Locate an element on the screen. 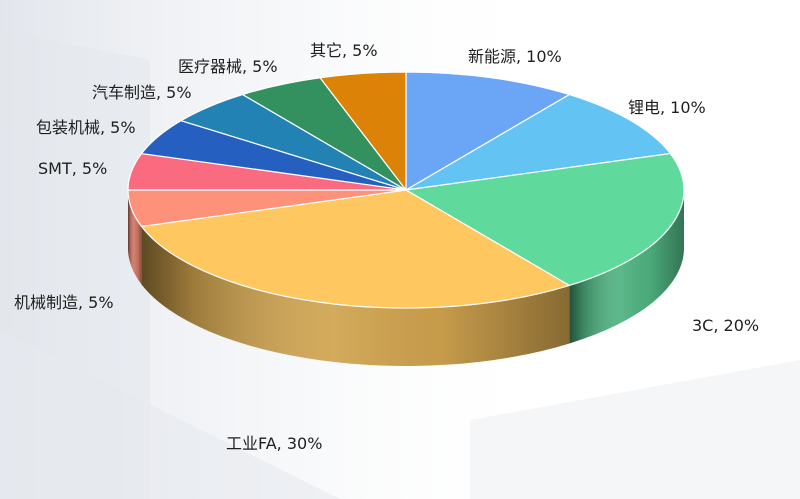  slice-label-slice-3: 工业FA, 30% is located at coordinates (274, 443).